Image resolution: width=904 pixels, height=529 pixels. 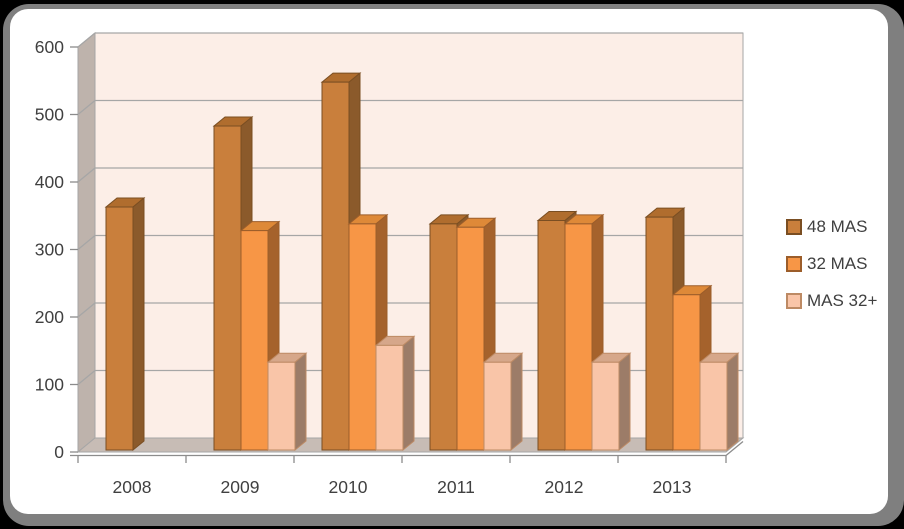 What do you see at coordinates (837, 263) in the screenshot?
I see `legend-label-32-mas: 32 MAS` at bounding box center [837, 263].